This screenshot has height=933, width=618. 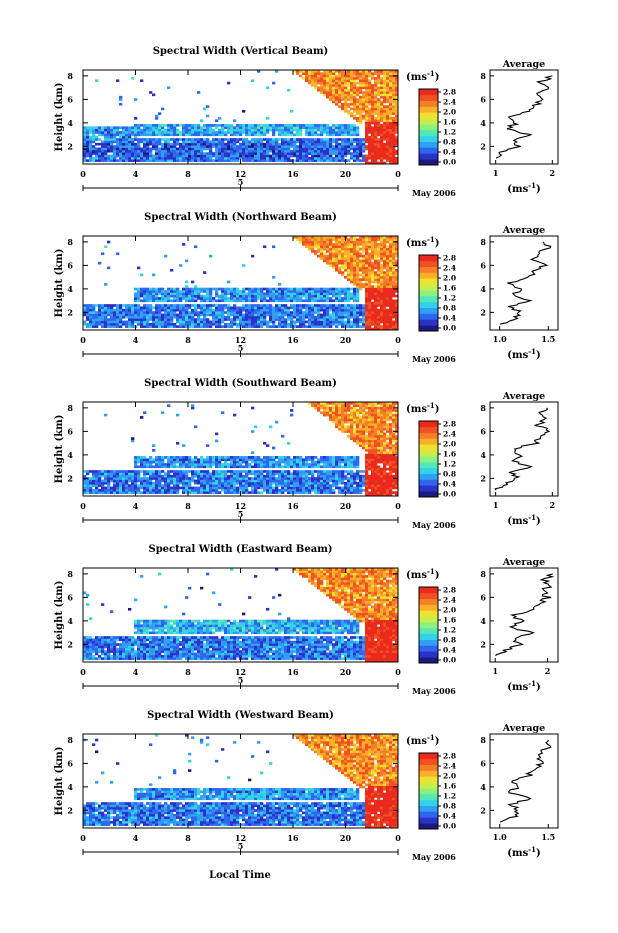 I want to click on y-tick-label: 6, so click(x=70, y=99).